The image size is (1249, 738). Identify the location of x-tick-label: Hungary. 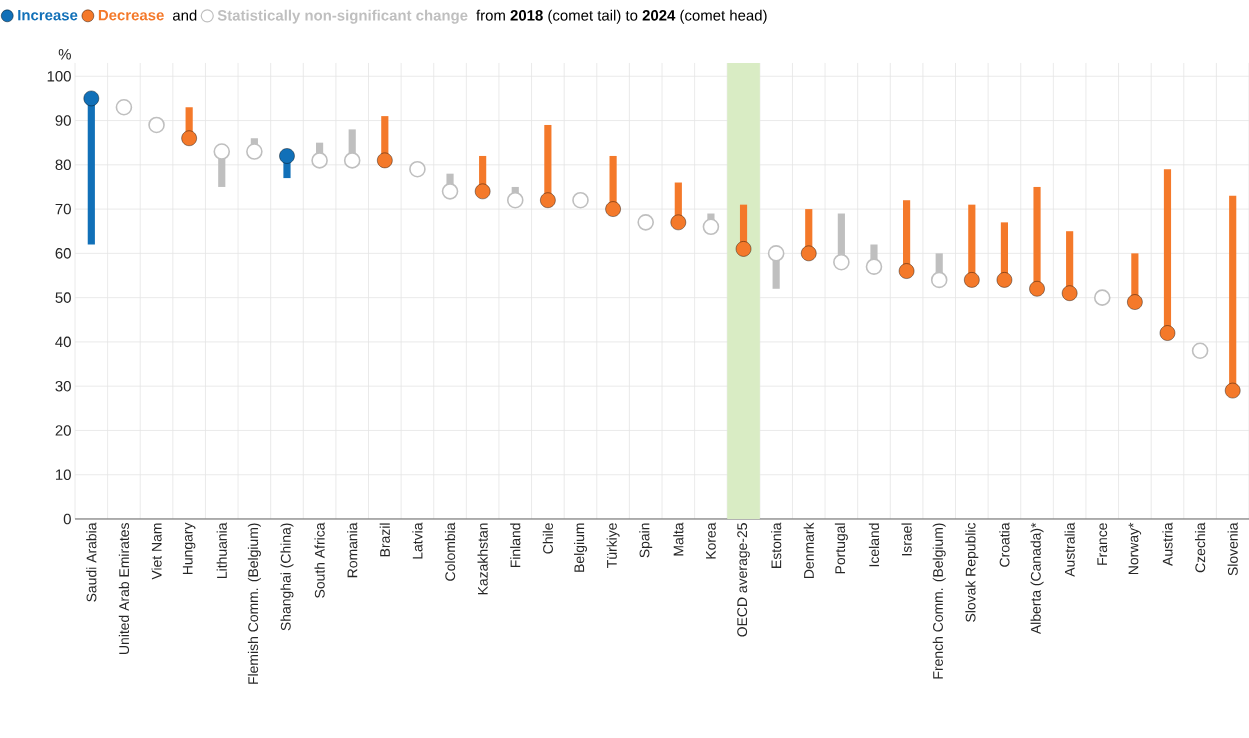
(189, 548).